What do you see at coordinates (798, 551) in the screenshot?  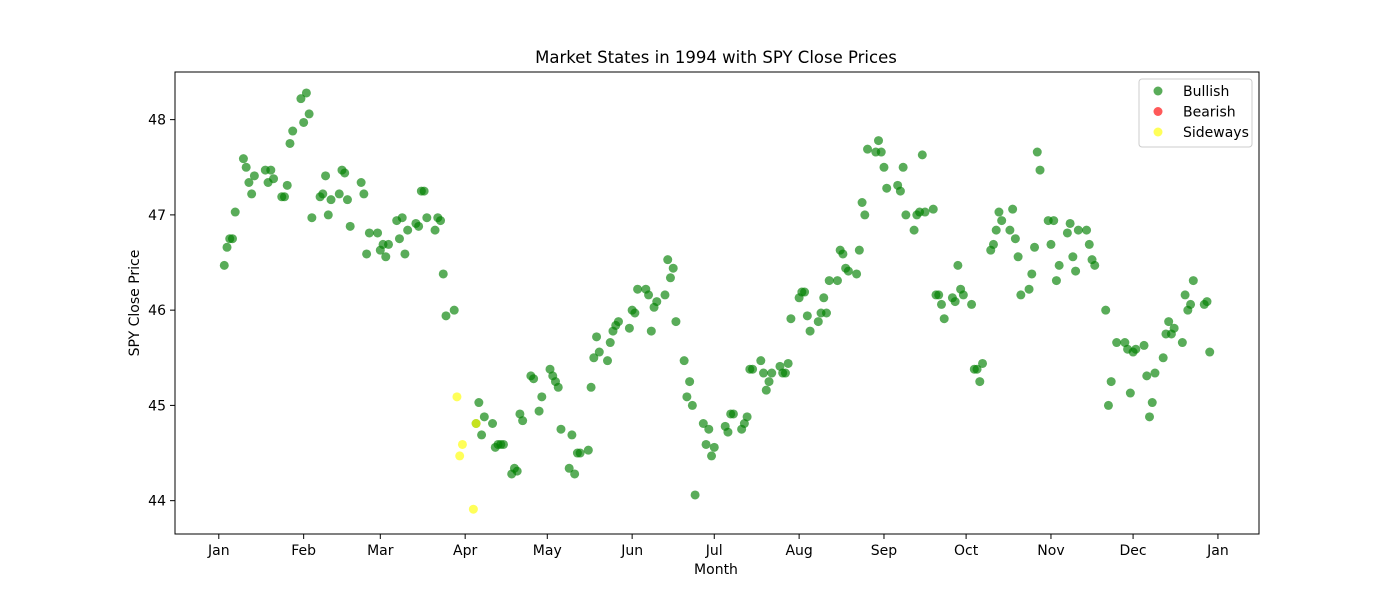 I see `x-tick-label: Aug` at bounding box center [798, 551].